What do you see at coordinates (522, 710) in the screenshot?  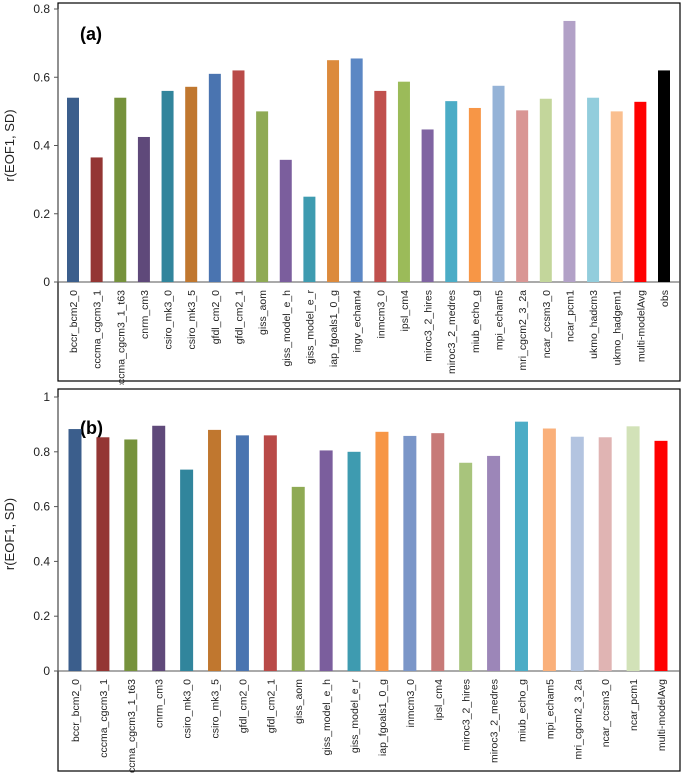 I see `x-category-label: miub_echo_g` at bounding box center [522, 710].